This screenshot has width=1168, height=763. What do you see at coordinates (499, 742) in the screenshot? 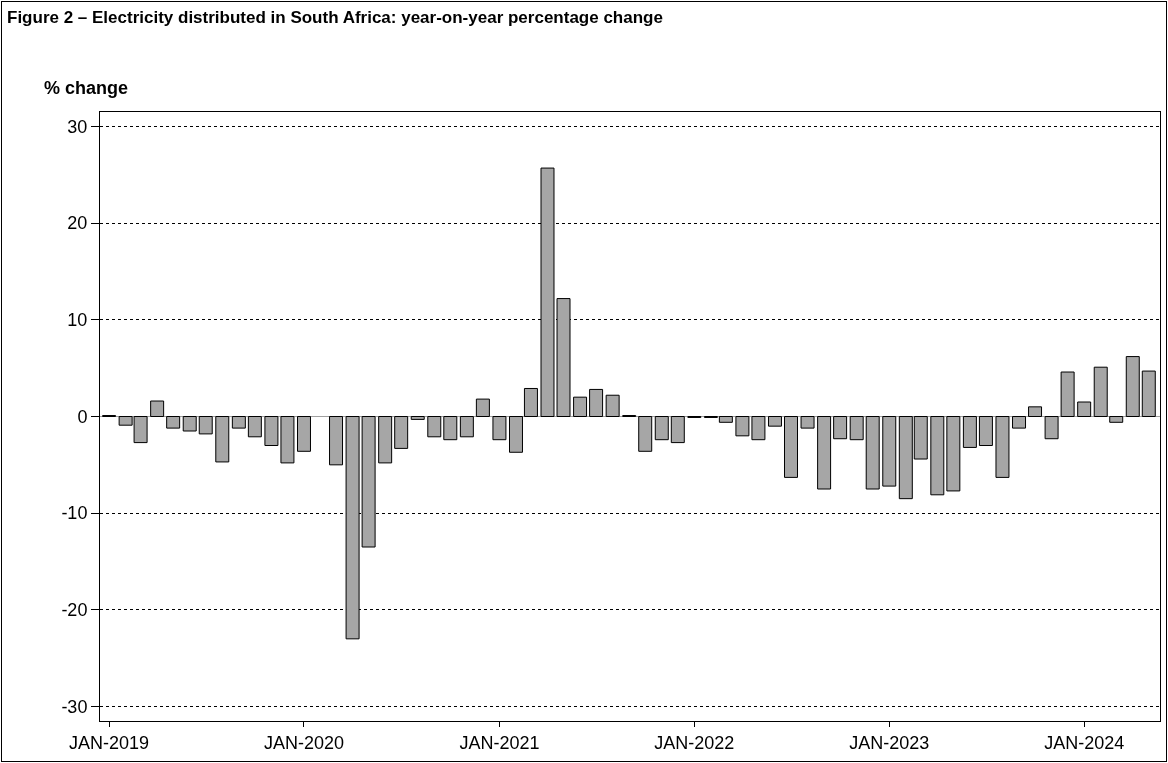
I see `x-tick-label: JAN-2021` at bounding box center [499, 742].